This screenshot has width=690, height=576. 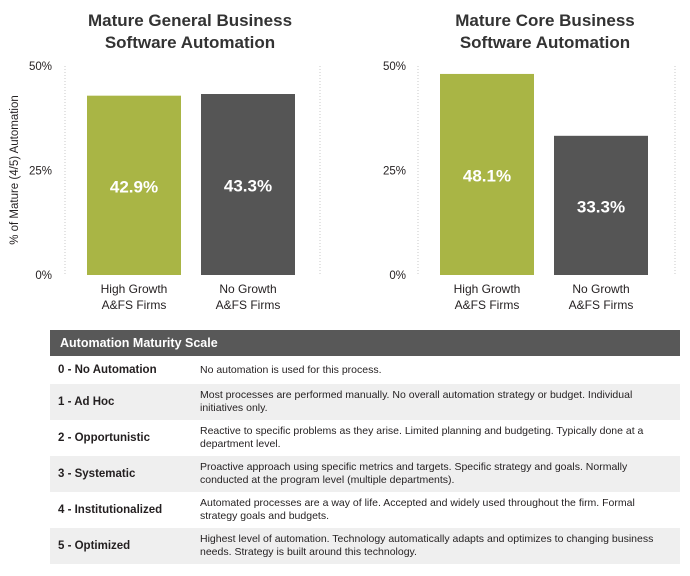 What do you see at coordinates (545, 20) in the screenshot?
I see `chart-title-line: Mature Core Business` at bounding box center [545, 20].